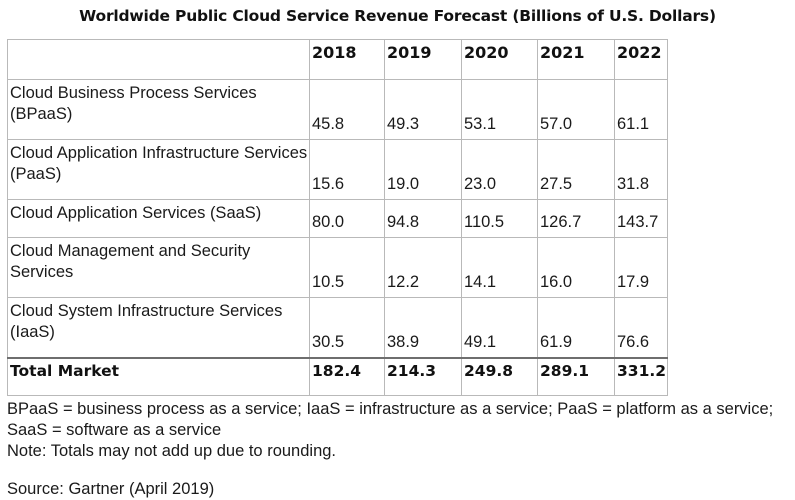 This screenshot has height=500, width=795. I want to click on value-cell: 16.0, so click(576, 267).